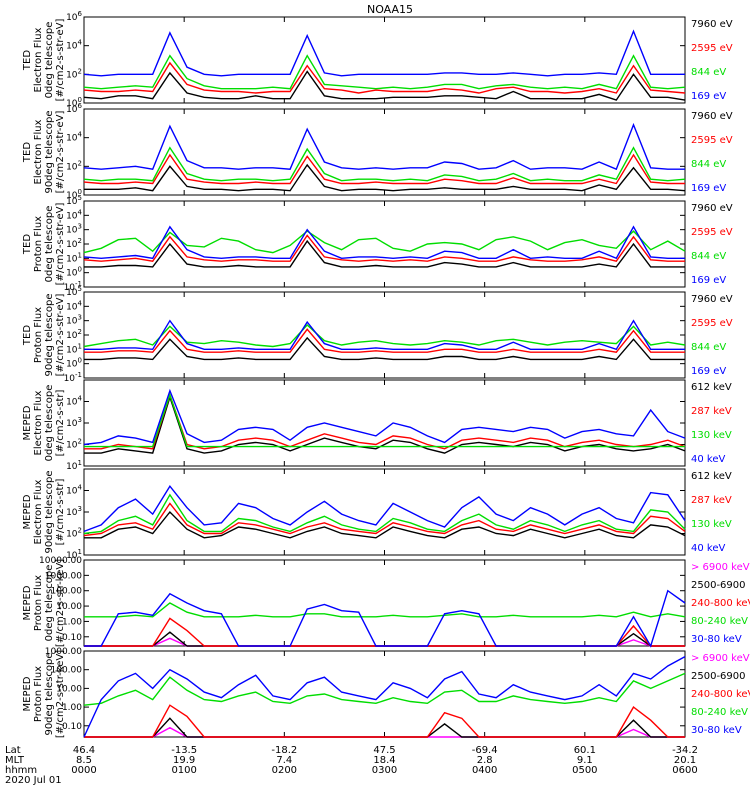  I want to click on x-row-label-lat: Lat, so click(13, 750).